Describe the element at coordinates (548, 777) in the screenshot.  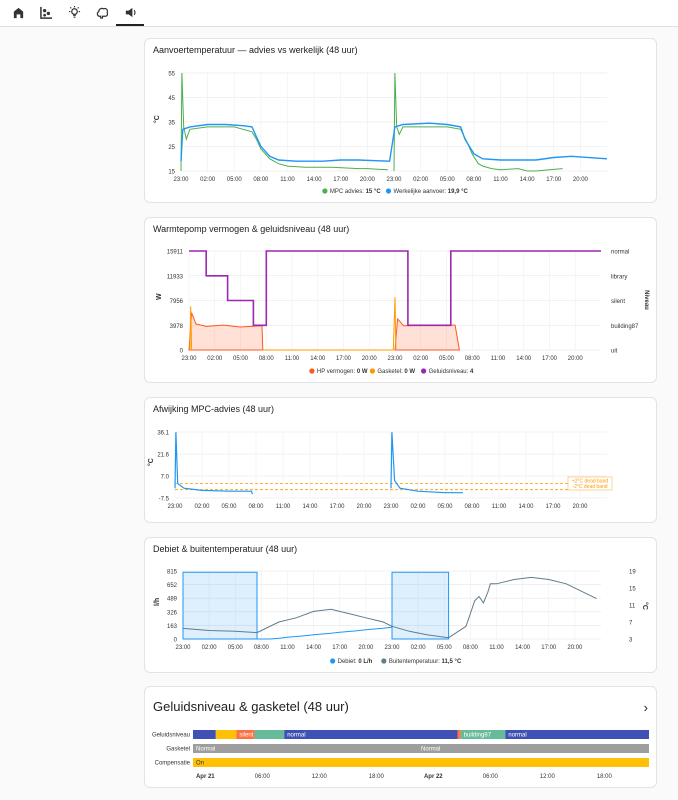
I see `x-tick-label: 12:00` at that location.